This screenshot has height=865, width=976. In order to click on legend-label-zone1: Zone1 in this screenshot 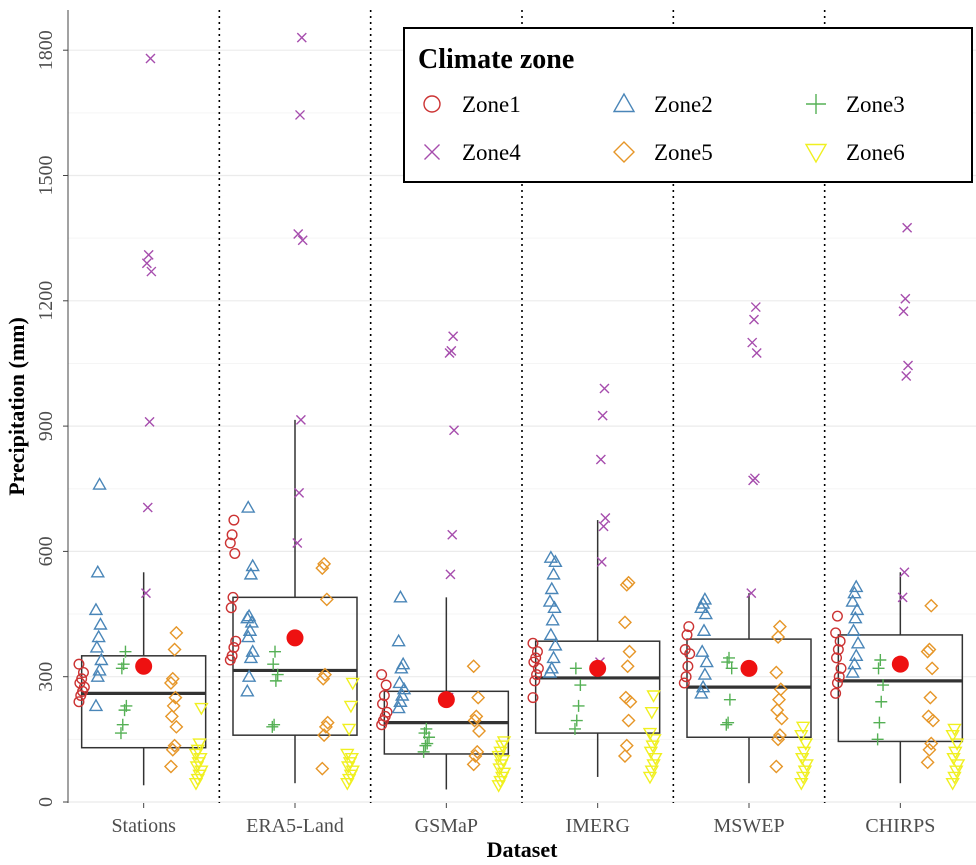, I will do `click(491, 104)`.